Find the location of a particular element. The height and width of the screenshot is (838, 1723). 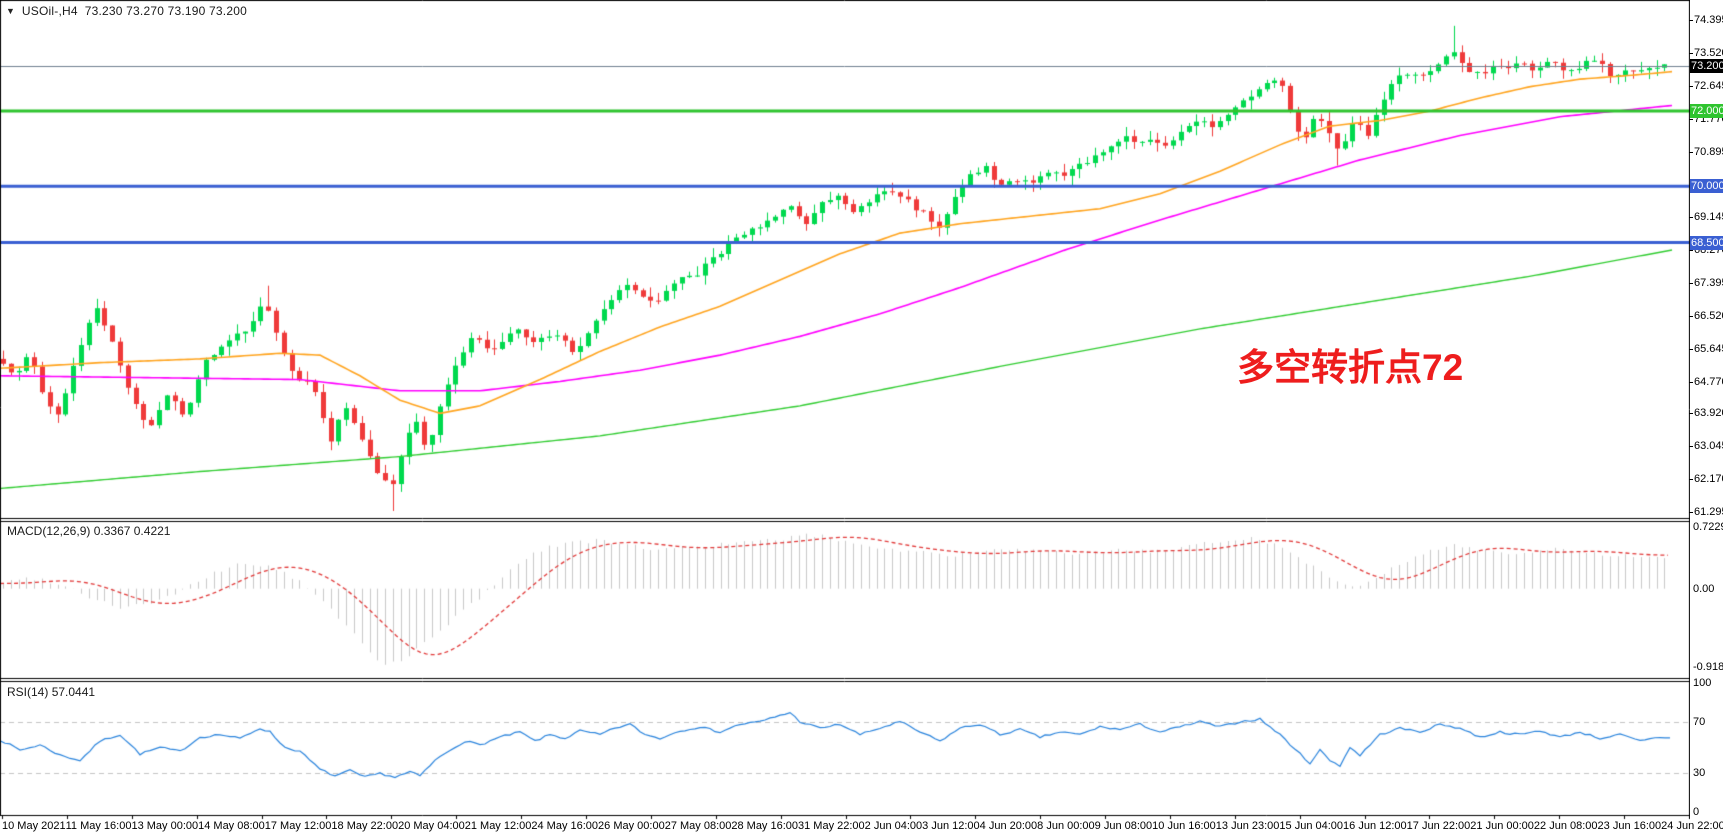

time-label: 14 May 08:00 is located at coordinates (231, 826).